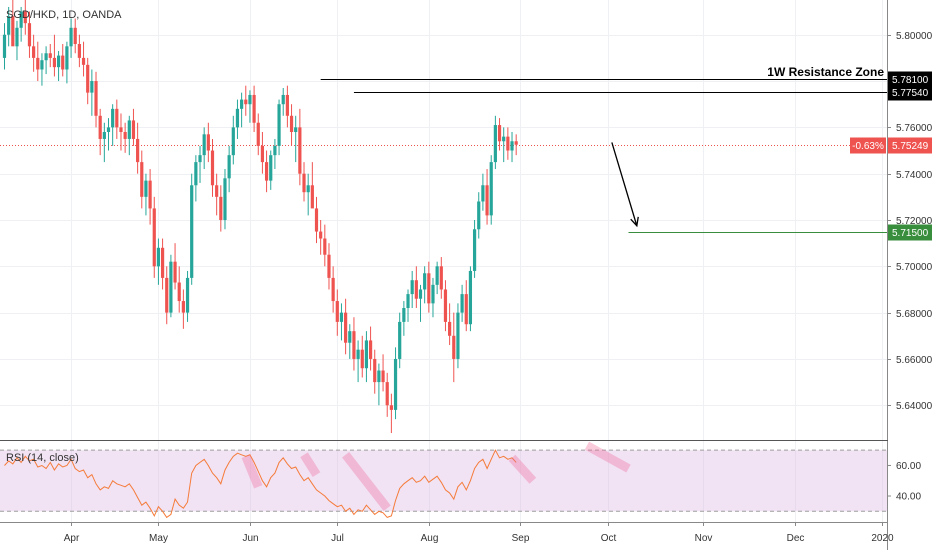  Describe the element at coordinates (634, 222) in the screenshot. I see `projection-arrow-head` at that location.